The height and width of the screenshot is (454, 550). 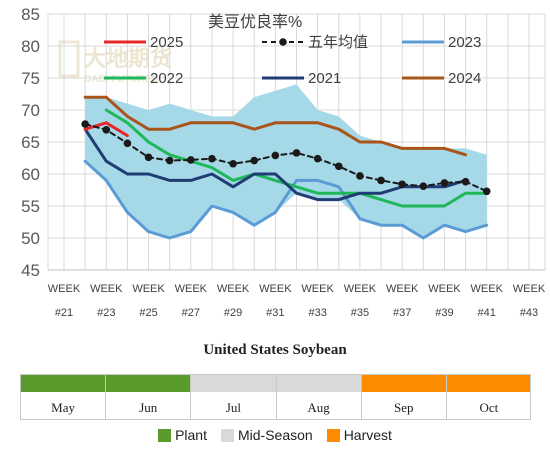 What do you see at coordinates (30, 110) in the screenshot?
I see `y-tick-label: 70` at bounding box center [30, 110].